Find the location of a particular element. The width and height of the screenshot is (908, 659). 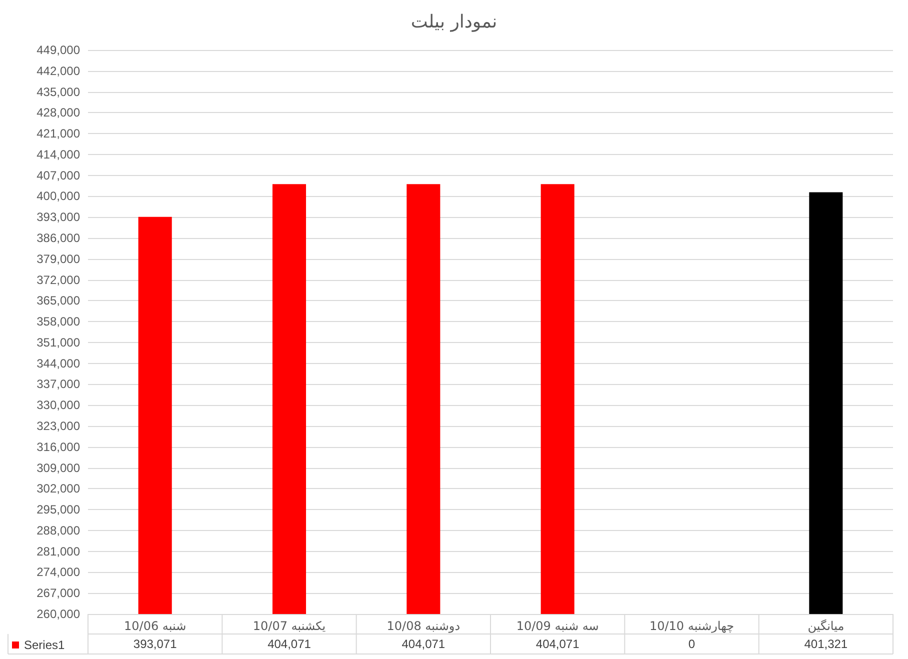

text: 0 is located at coordinates (692, 644).